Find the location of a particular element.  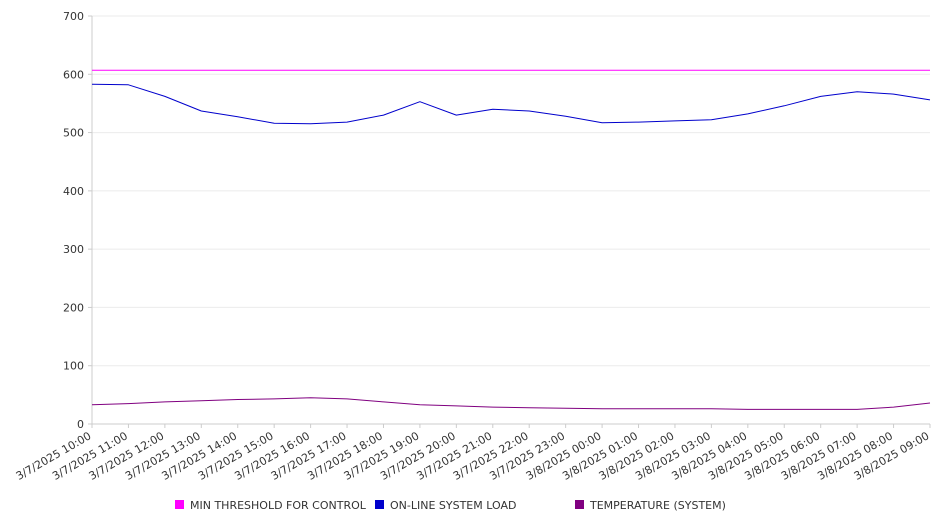

y-axis-ticks: 0 100 200 300 400 500 600 700 is located at coordinates (77, 220).